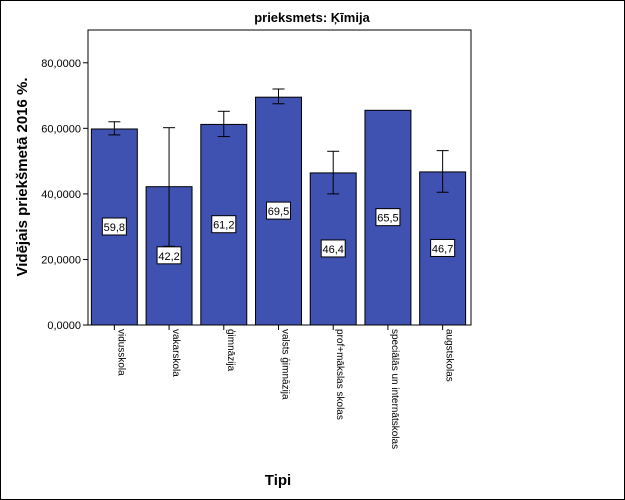 Image resolution: width=625 pixels, height=500 pixels. Describe the element at coordinates (286, 364) in the screenshot. I see `x-tick-label: valsts ģimnāzija` at that location.